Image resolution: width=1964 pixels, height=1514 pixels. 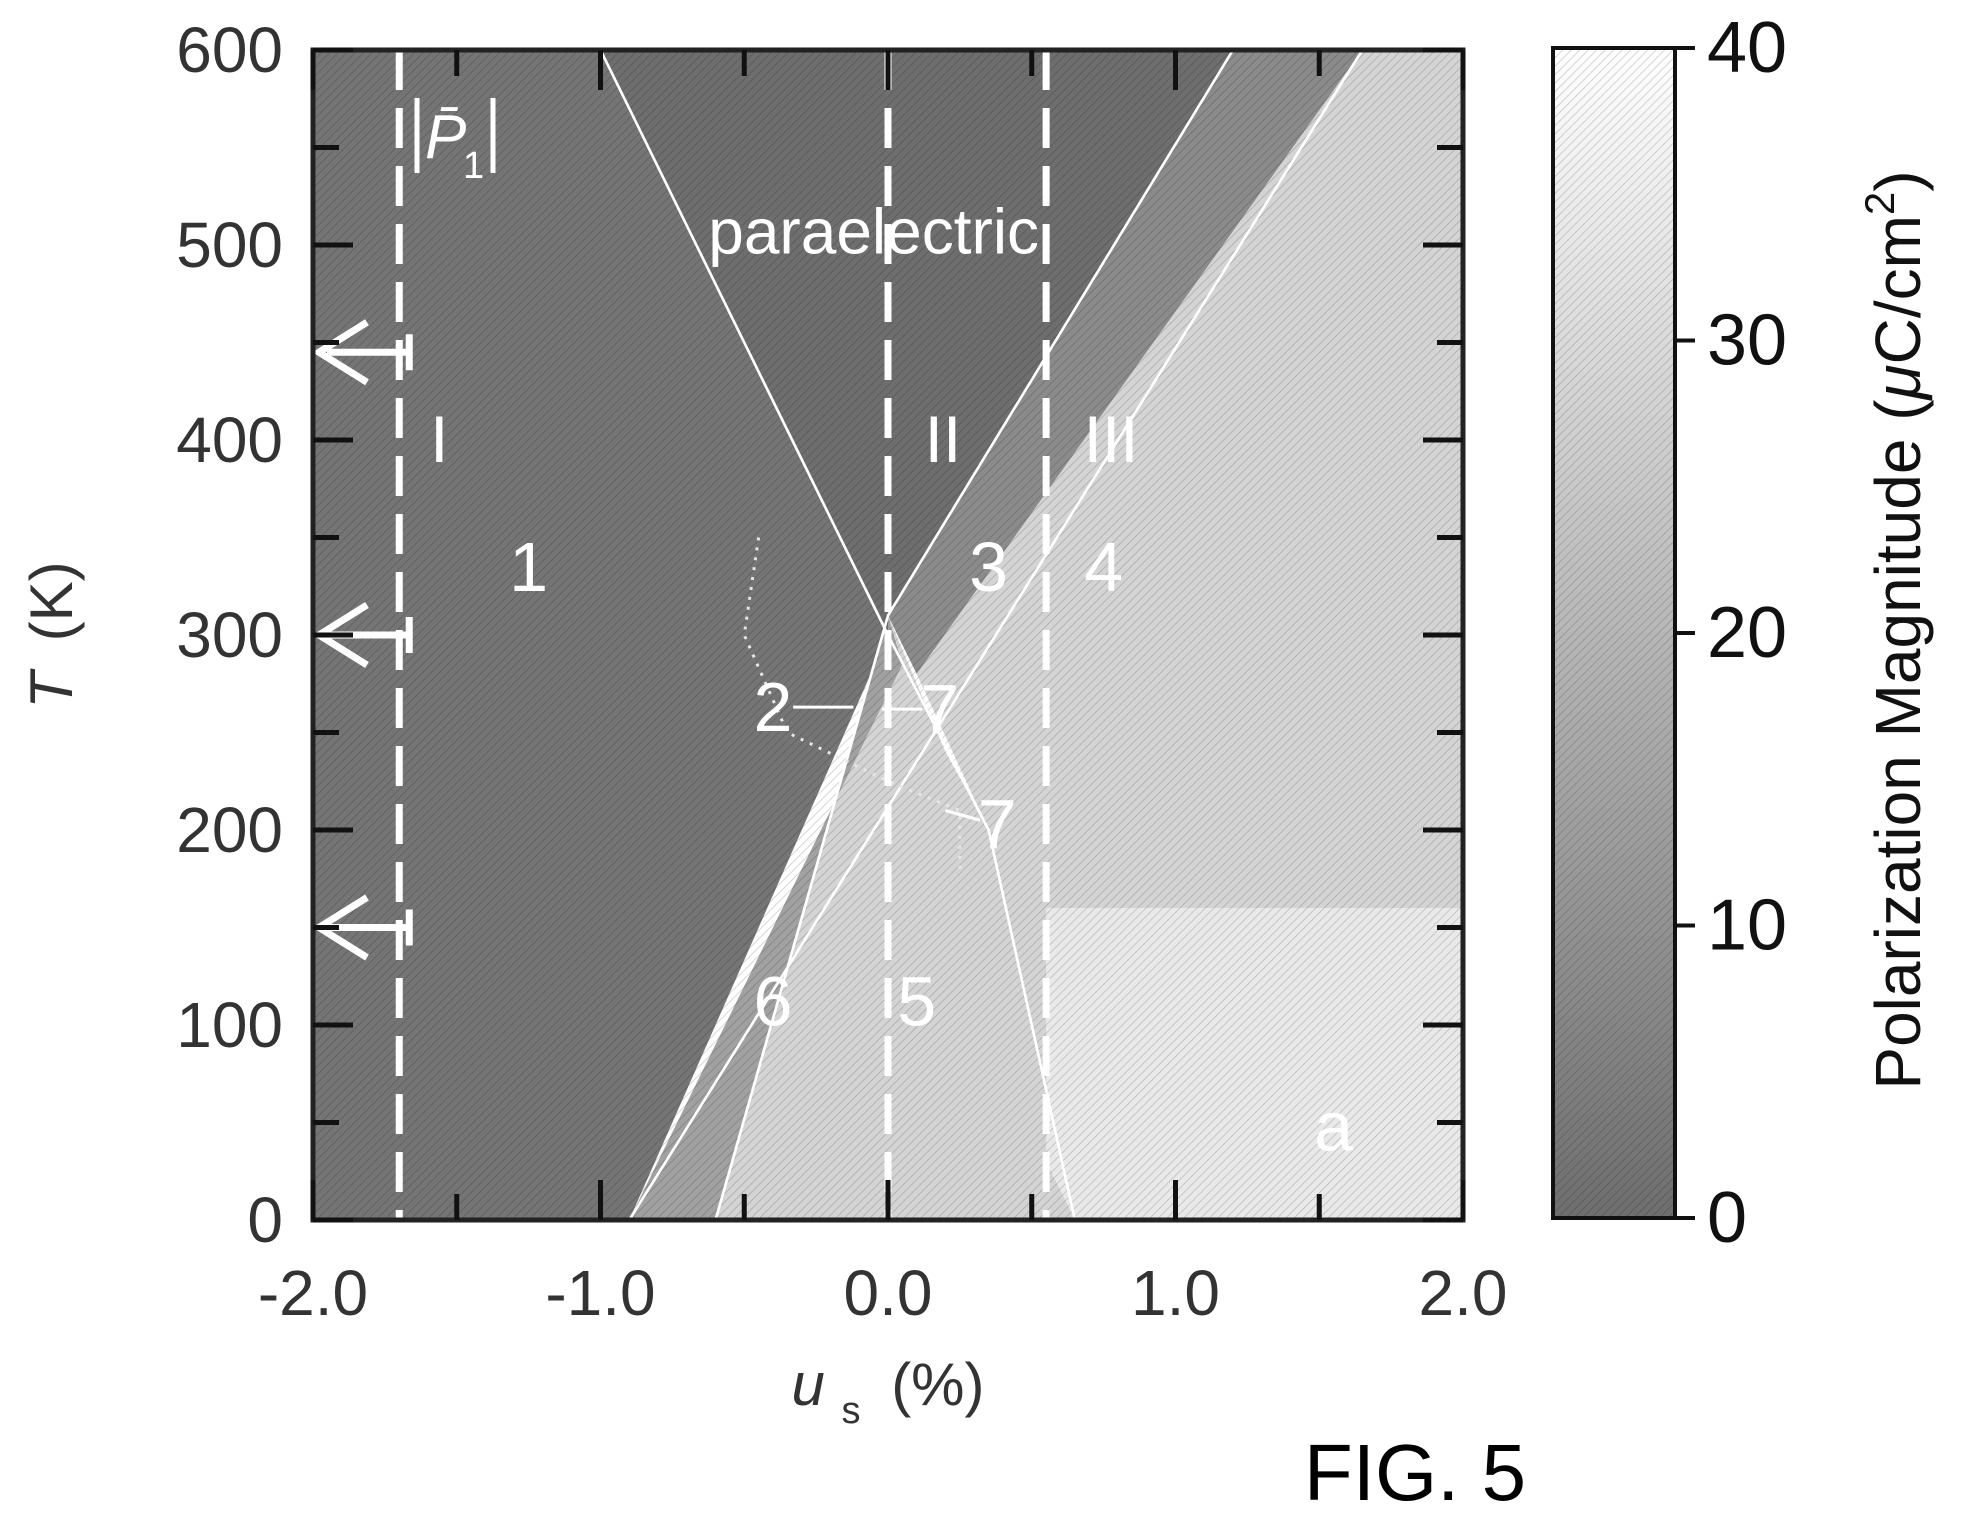 What do you see at coordinates (229, 245) in the screenshot?
I see `y-tick-label: 500` at bounding box center [229, 245].